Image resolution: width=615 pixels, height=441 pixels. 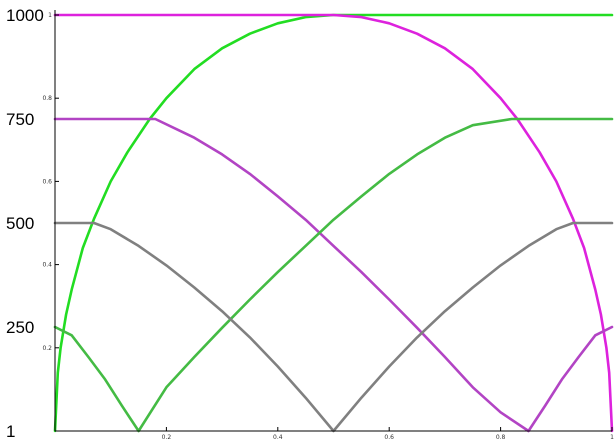 I want to click on y-tick-label: 0.6, so click(x=47, y=181).